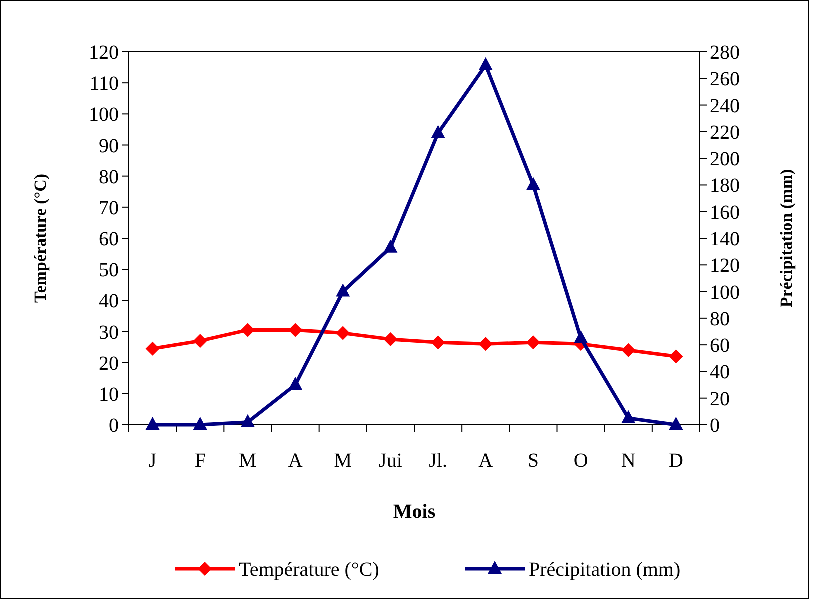 This screenshot has height=602, width=816. Describe the element at coordinates (725, 239) in the screenshot. I see `y2-tick-label: 140` at that location.